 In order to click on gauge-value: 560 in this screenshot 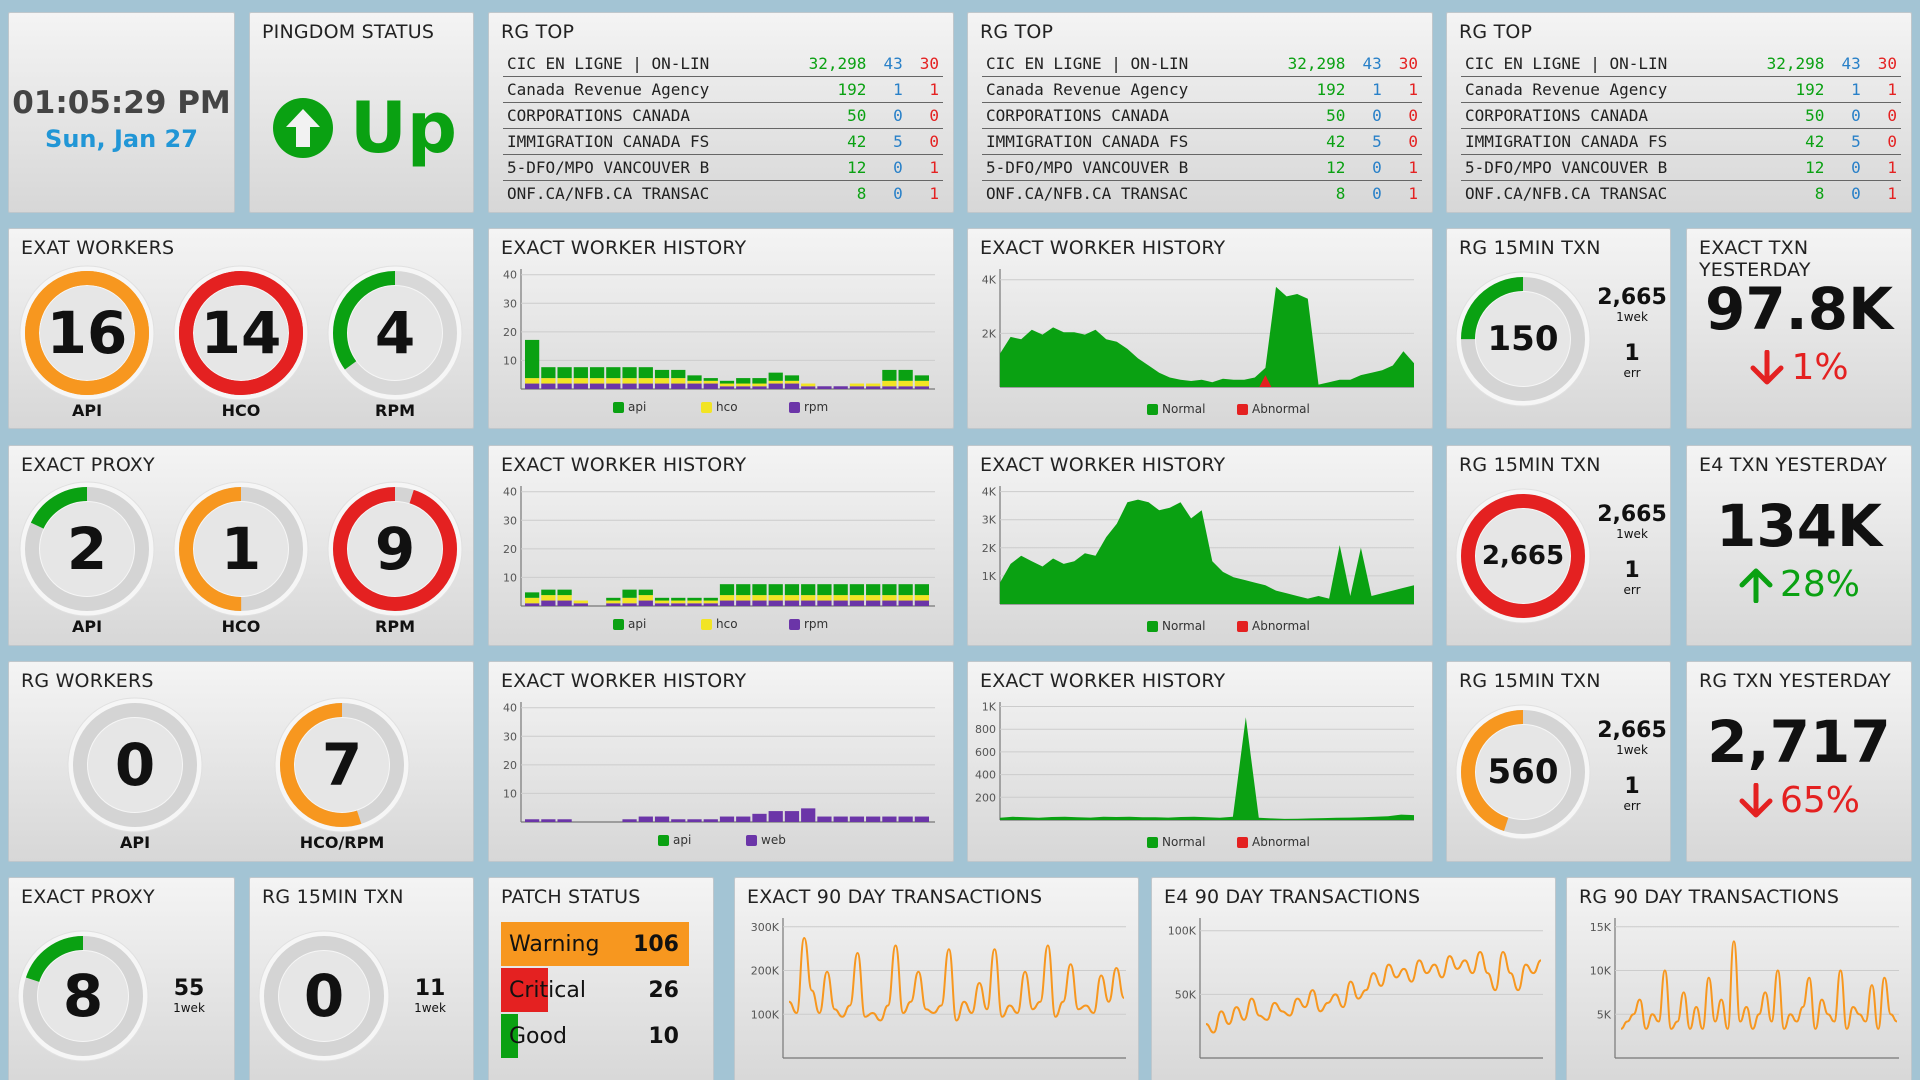, I will do `click(1523, 772)`.